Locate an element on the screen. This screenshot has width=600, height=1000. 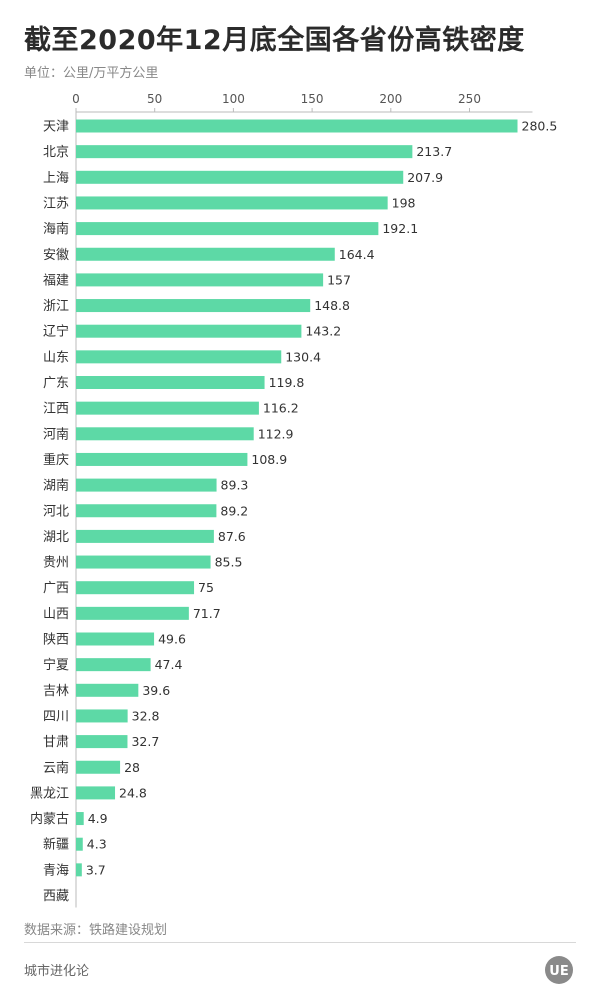
value-label: 207.9 is located at coordinates (425, 177).